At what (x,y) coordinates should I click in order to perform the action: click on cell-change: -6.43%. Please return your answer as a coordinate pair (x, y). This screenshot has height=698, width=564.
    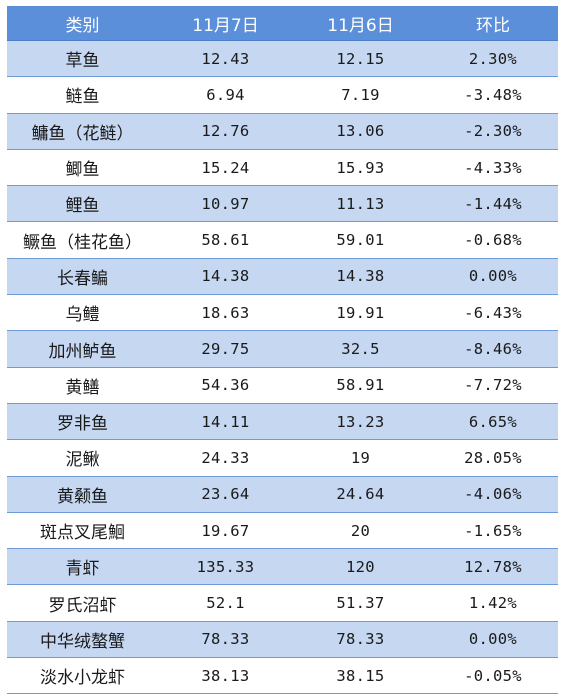
    Looking at the image, I should click on (493, 313).